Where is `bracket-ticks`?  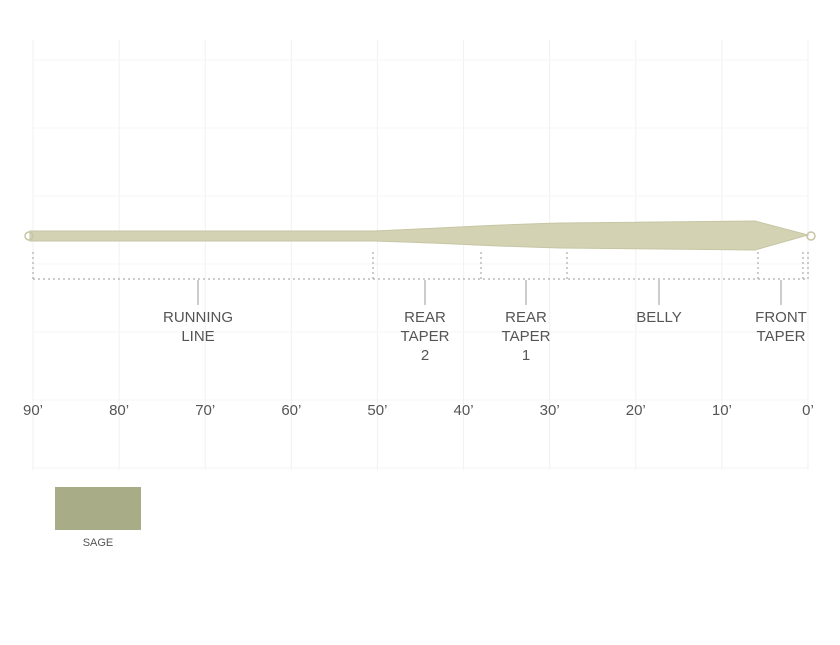
bracket-ticks is located at coordinates (420, 265).